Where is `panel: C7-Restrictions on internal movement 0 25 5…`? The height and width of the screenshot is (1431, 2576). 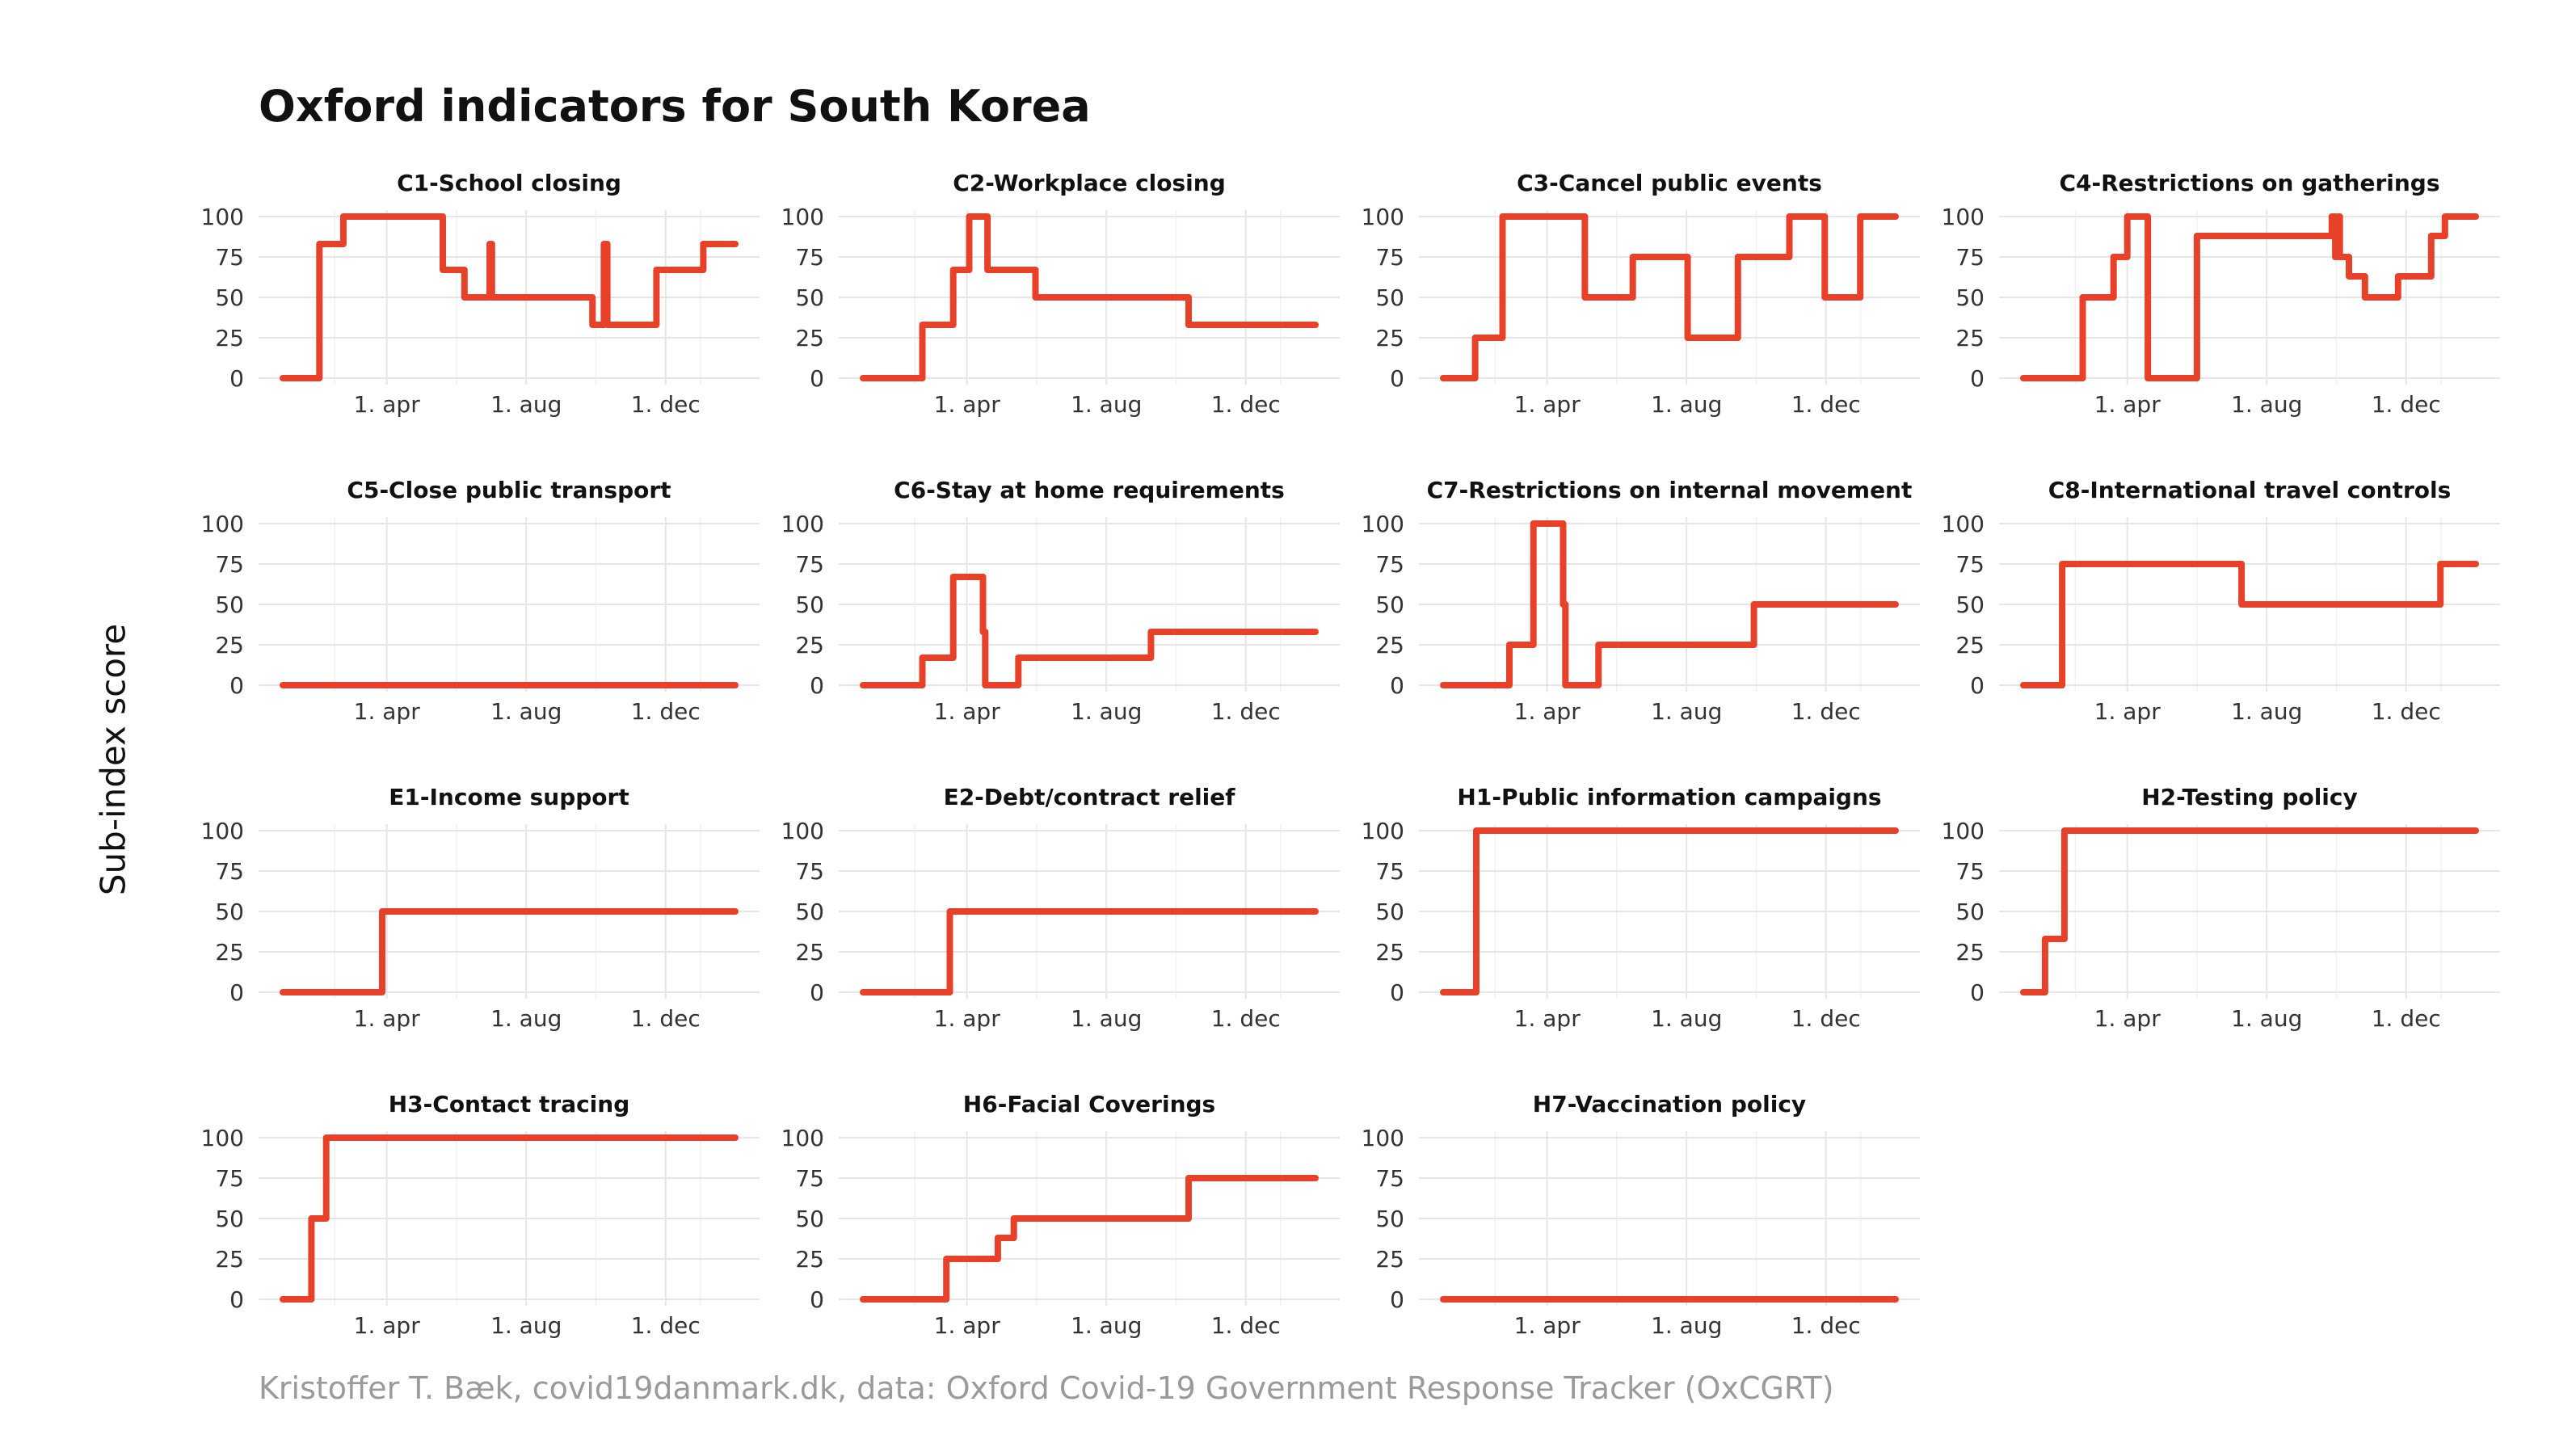
panel: C7-Restrictions on internal movement 0 25 5… is located at coordinates (1641, 601).